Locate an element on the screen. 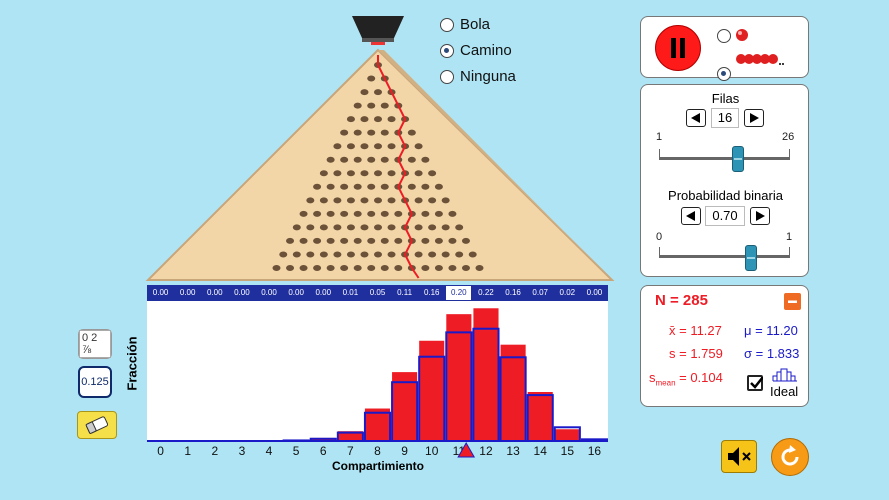 This screenshot has width=889, height=500. prob-decrease-button is located at coordinates (691, 216).